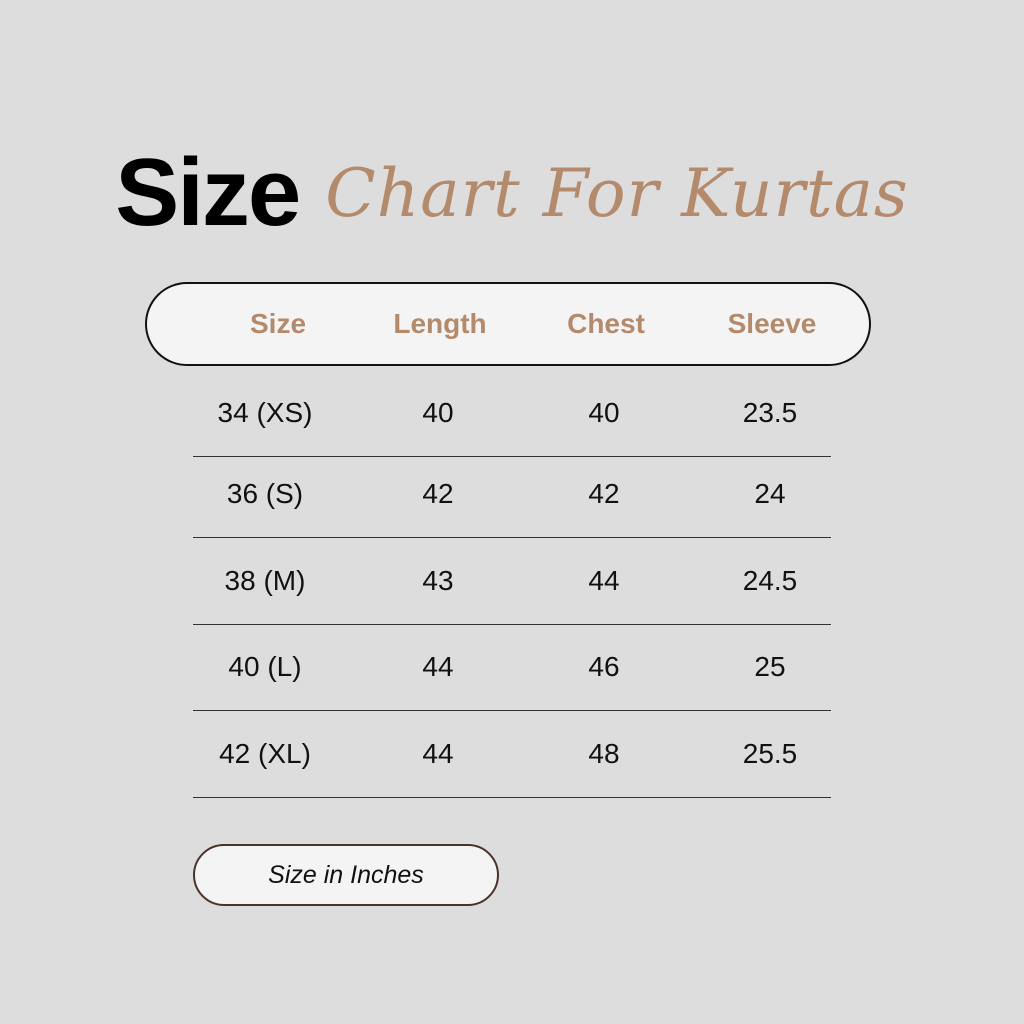 Image resolution: width=1024 pixels, height=1024 pixels. What do you see at coordinates (438, 412) in the screenshot?
I see `cell-length: 40` at bounding box center [438, 412].